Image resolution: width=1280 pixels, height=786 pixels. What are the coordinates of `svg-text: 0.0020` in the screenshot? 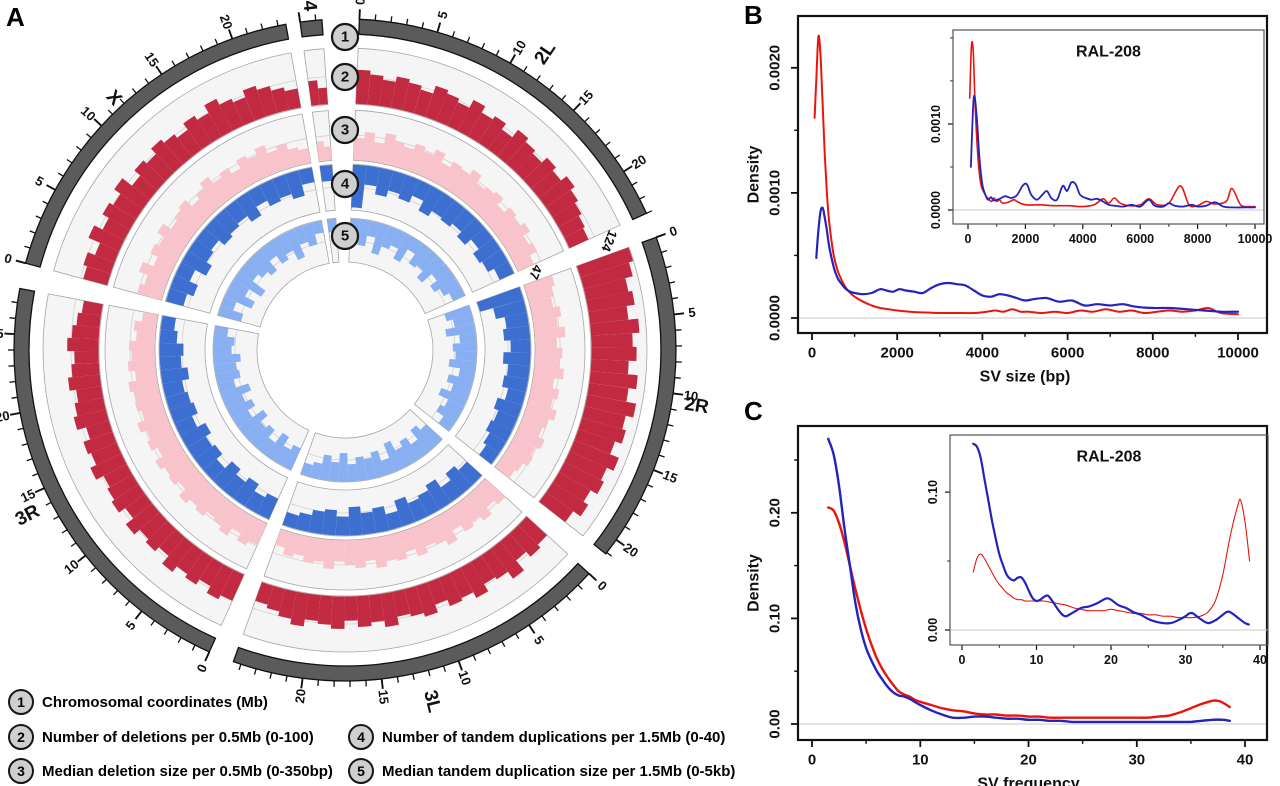 It's located at (775, 68).